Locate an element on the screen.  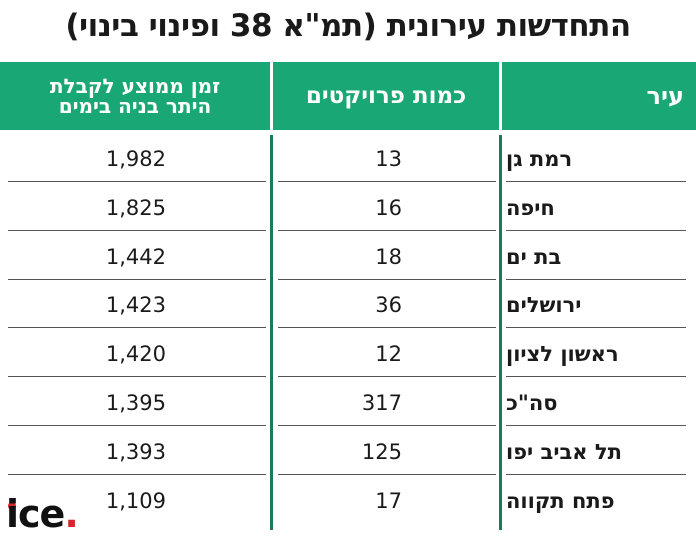
projects-cell: 317 is located at coordinates (381, 403).